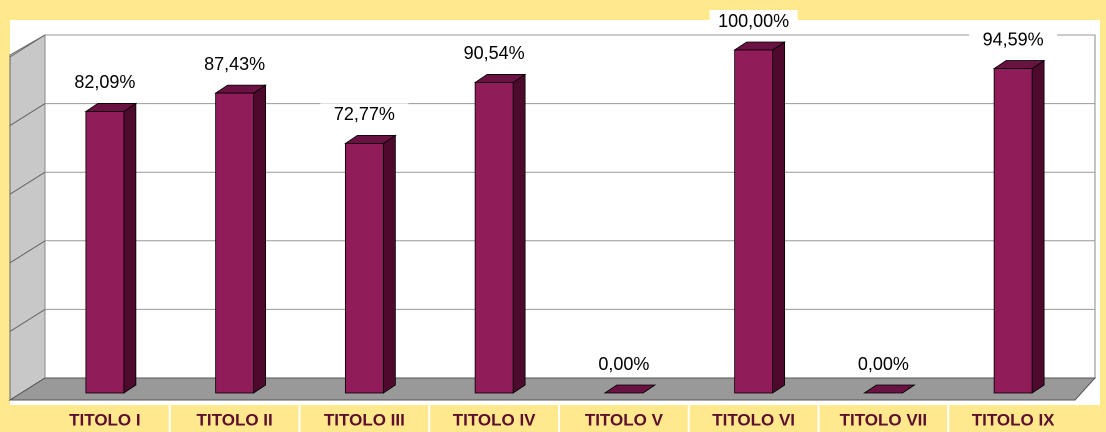  Describe the element at coordinates (884, 419) in the screenshot. I see `x-tick-label: TITOLO VII` at that location.